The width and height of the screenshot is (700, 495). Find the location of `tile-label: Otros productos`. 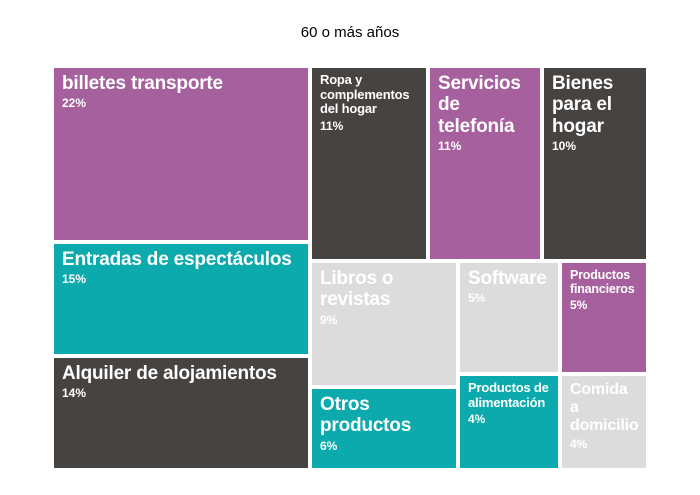

tile-label: Otros productos is located at coordinates (366, 415).